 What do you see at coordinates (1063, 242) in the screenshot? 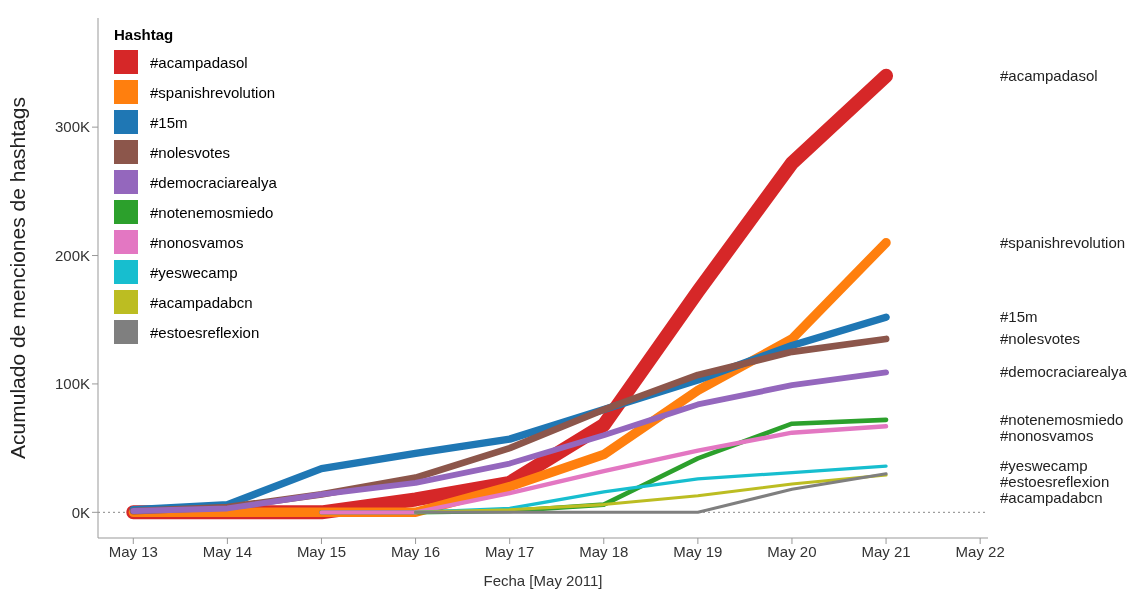
I see `text: #spanishrevolution` at bounding box center [1063, 242].